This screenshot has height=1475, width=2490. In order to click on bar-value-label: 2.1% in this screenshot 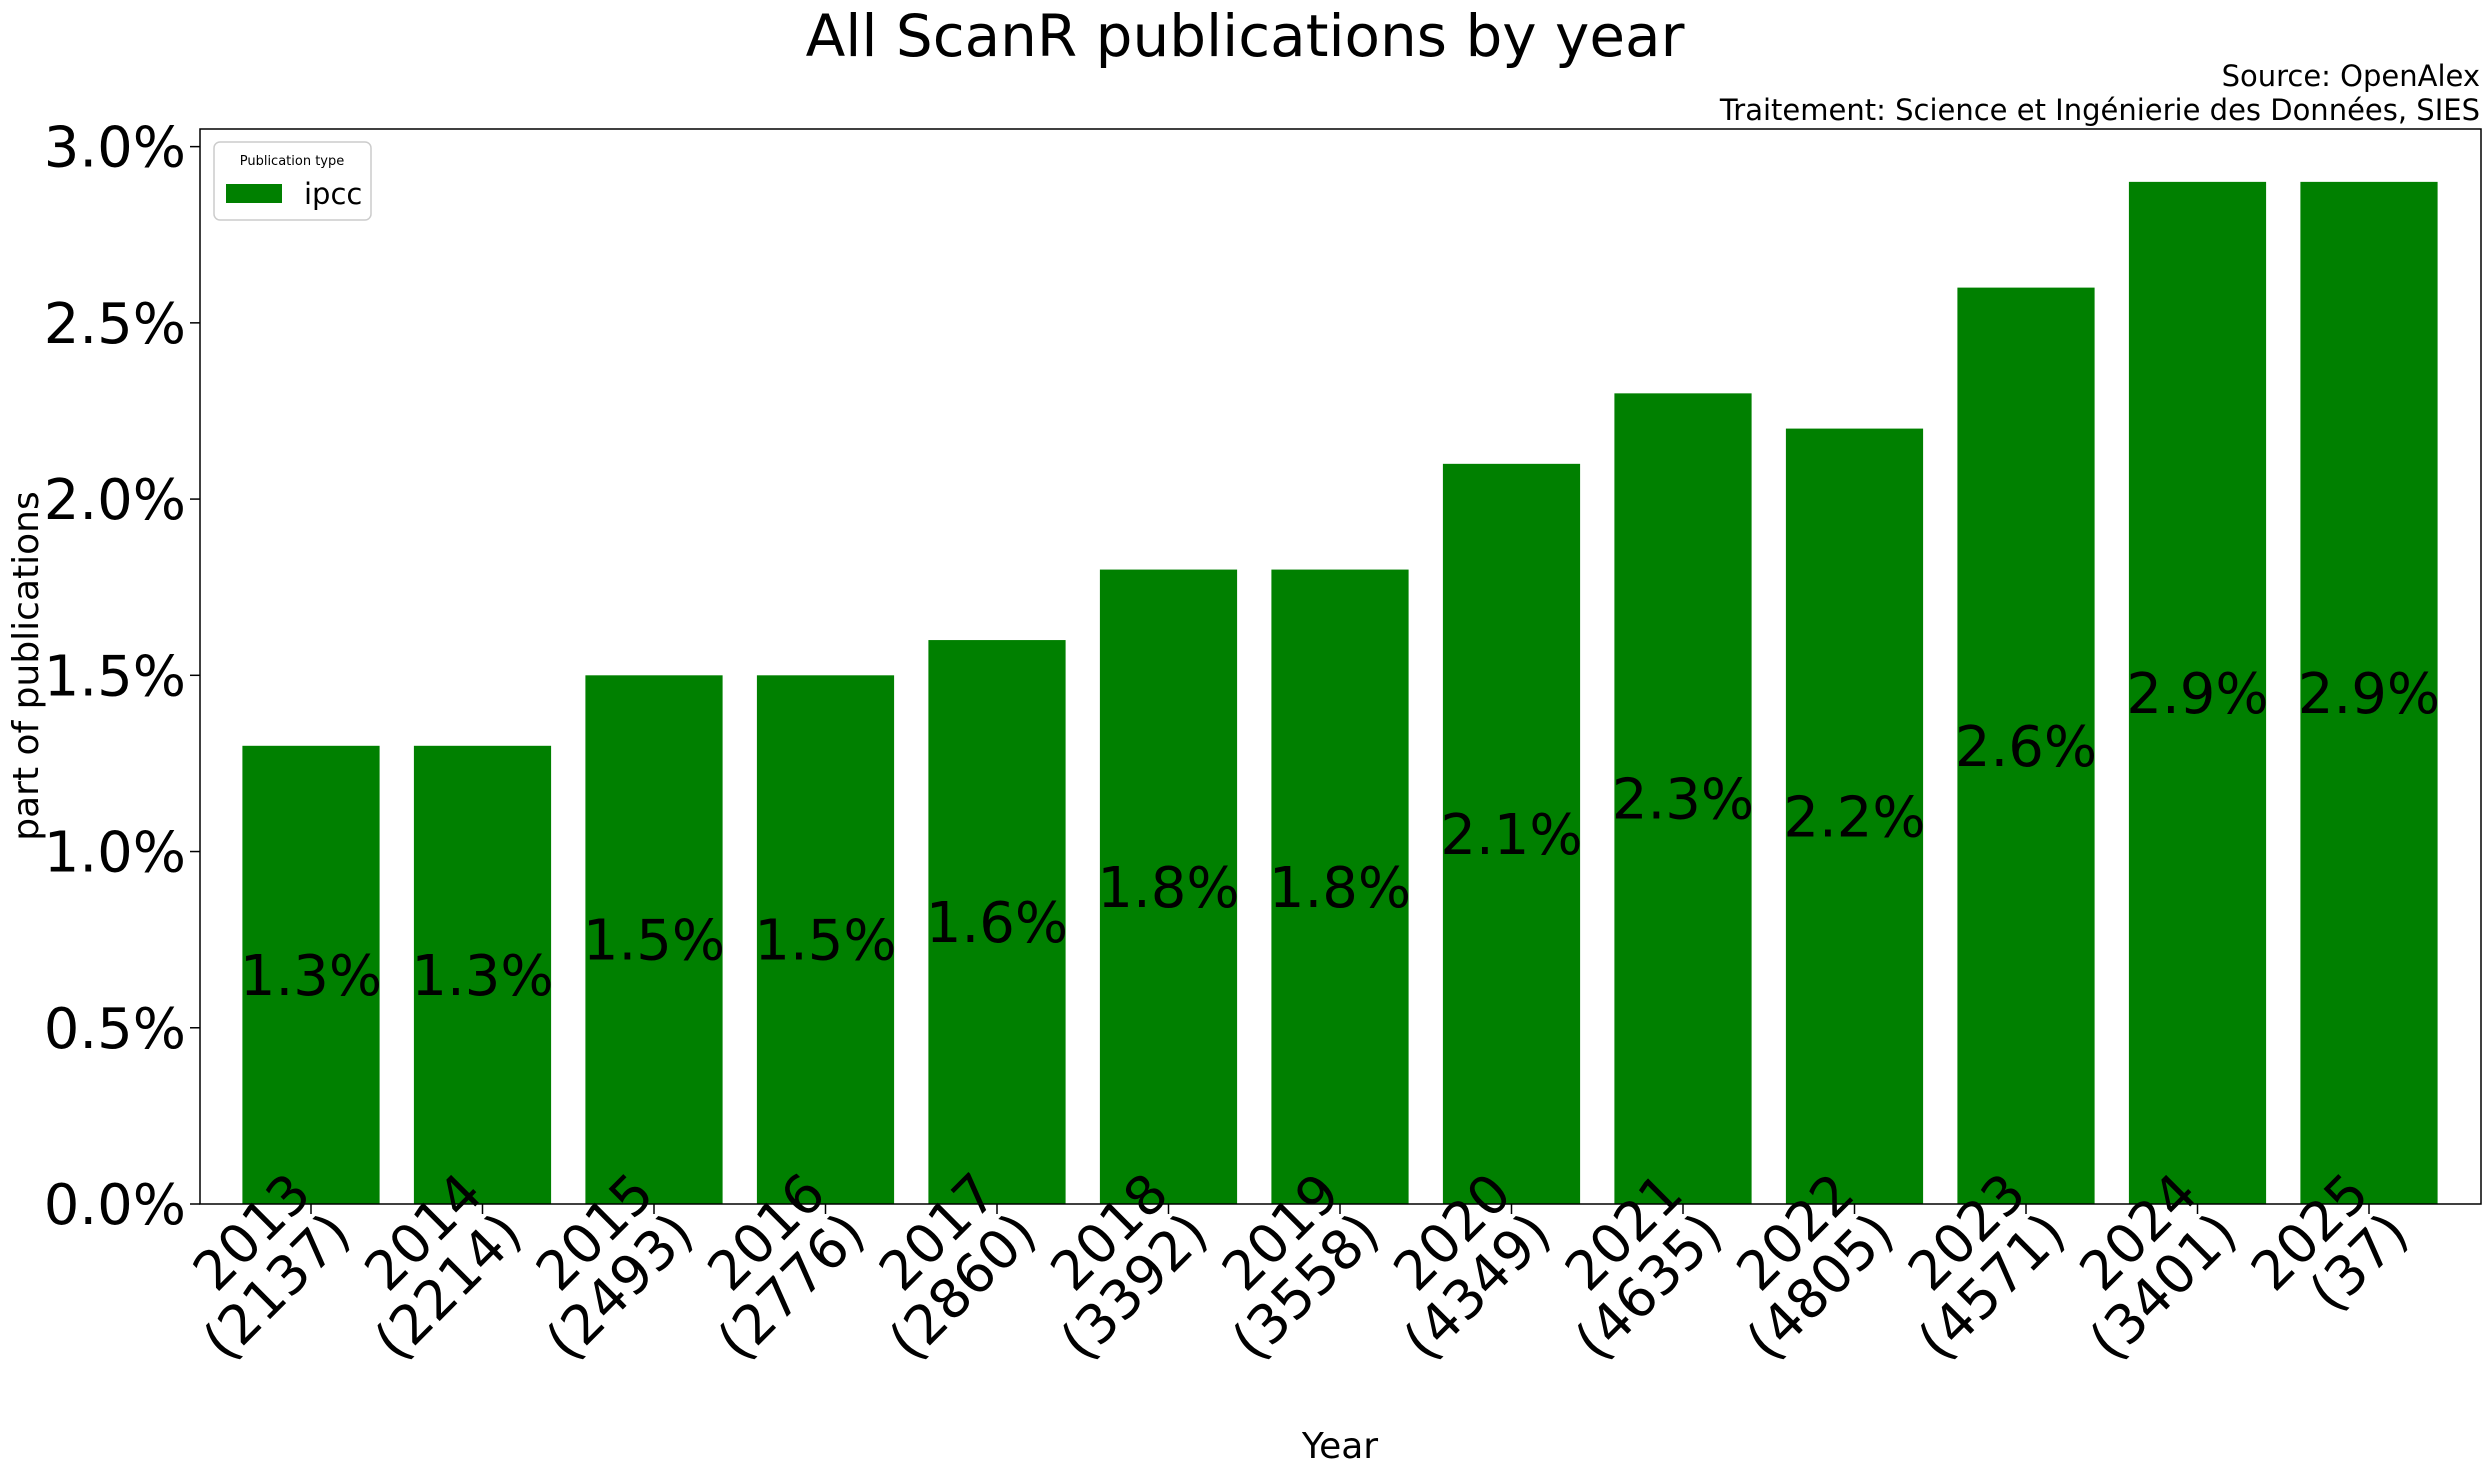, I will do `click(1511, 835)`.